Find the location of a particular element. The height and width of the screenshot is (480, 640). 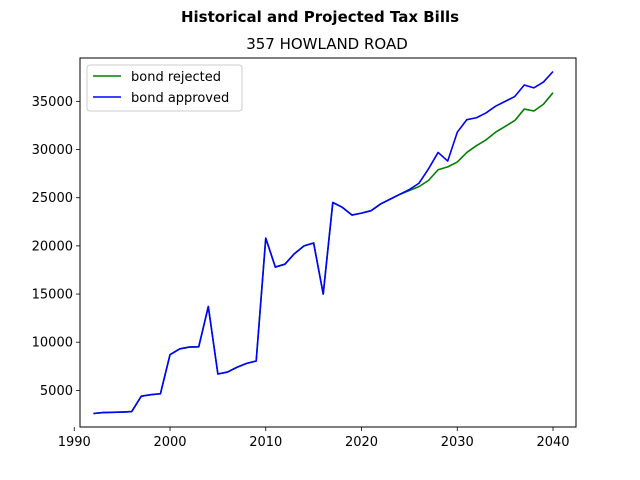

y-tick-label: 5000 is located at coordinates (56, 391).